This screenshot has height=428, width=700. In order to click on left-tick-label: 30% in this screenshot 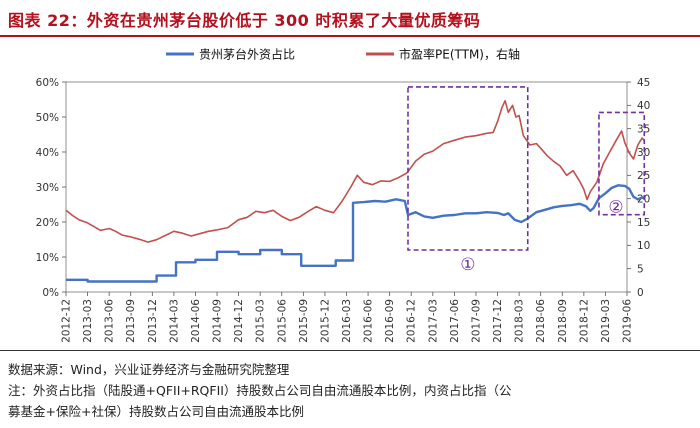, I will do `click(47, 188)`.